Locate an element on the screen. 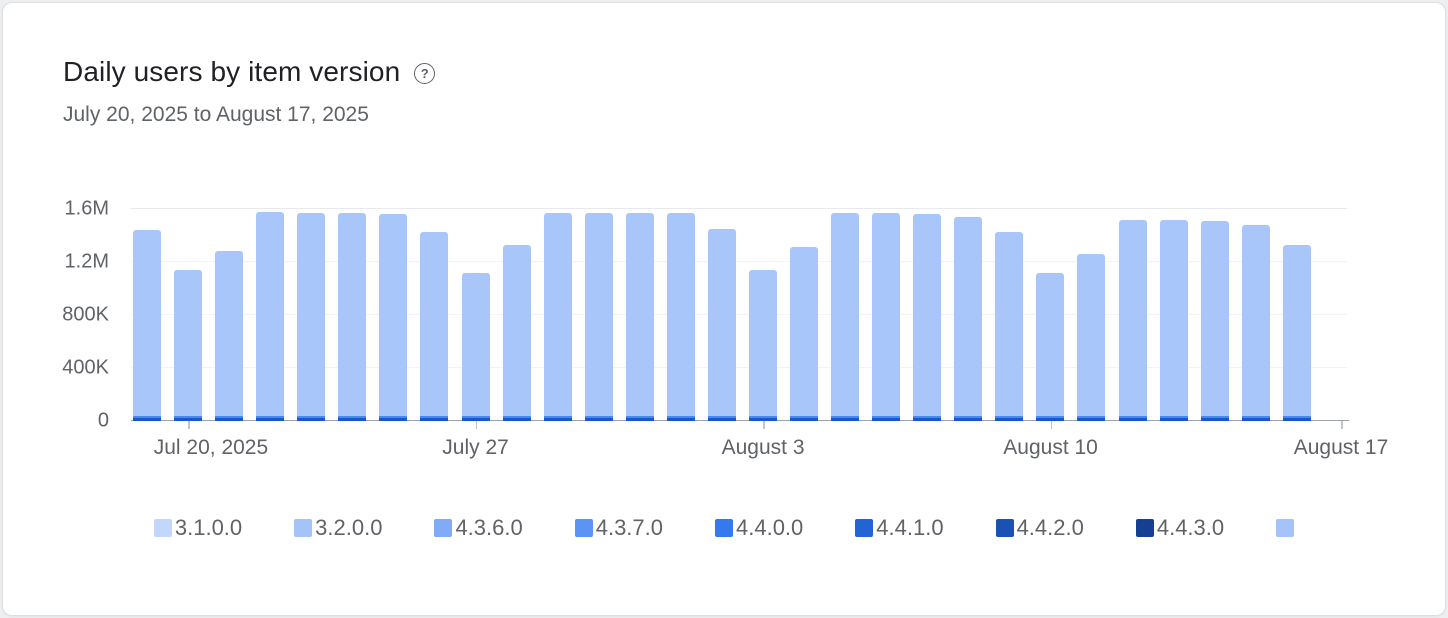 The height and width of the screenshot is (618, 1448). legend-item-3.2.0.0: 3.2.0.0 is located at coordinates (338, 528).